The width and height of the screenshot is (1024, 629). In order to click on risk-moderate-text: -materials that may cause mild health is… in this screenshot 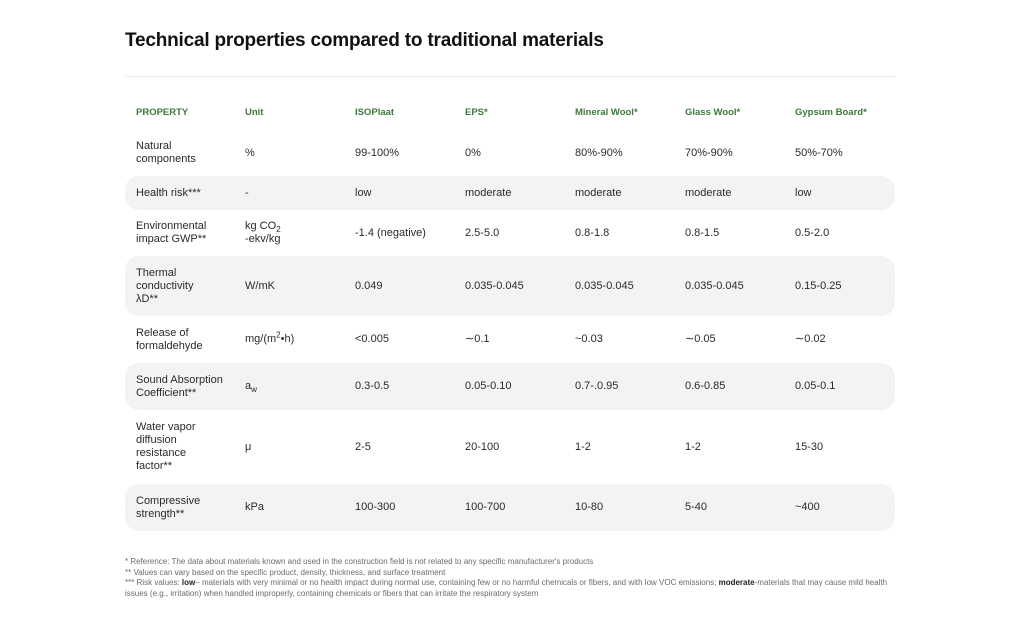, I will do `click(506, 588)`.